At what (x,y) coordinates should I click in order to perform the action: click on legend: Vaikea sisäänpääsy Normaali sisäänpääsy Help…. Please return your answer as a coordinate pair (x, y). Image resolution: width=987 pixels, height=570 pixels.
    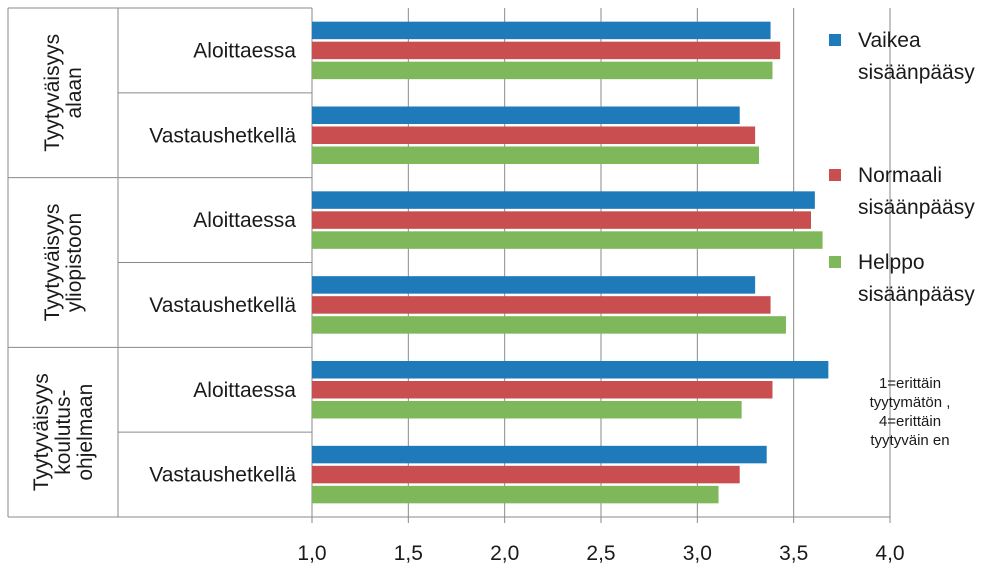
    Looking at the image, I should click on (902, 167).